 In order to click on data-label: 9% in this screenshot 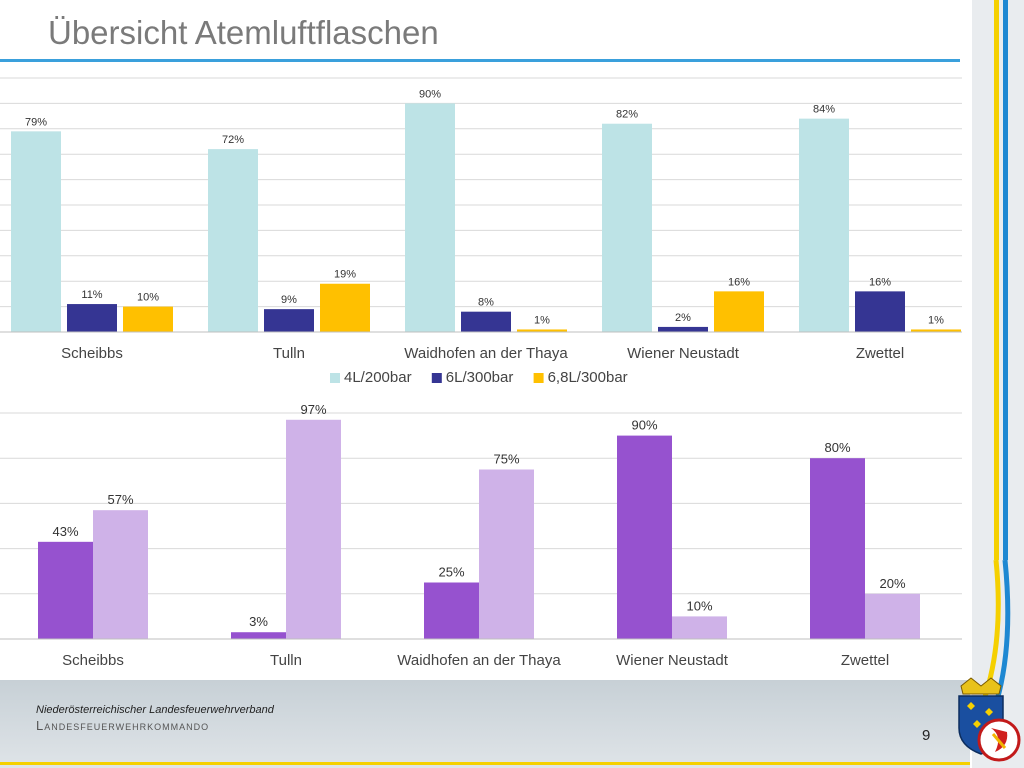, I will do `click(289, 300)`.